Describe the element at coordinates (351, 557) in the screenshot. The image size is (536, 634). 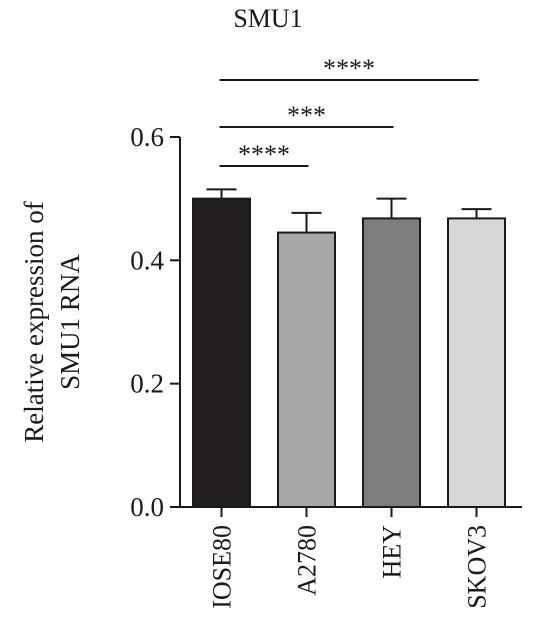
I see `x-axis: IOSE80 A2780 HEY SKOV3` at that location.